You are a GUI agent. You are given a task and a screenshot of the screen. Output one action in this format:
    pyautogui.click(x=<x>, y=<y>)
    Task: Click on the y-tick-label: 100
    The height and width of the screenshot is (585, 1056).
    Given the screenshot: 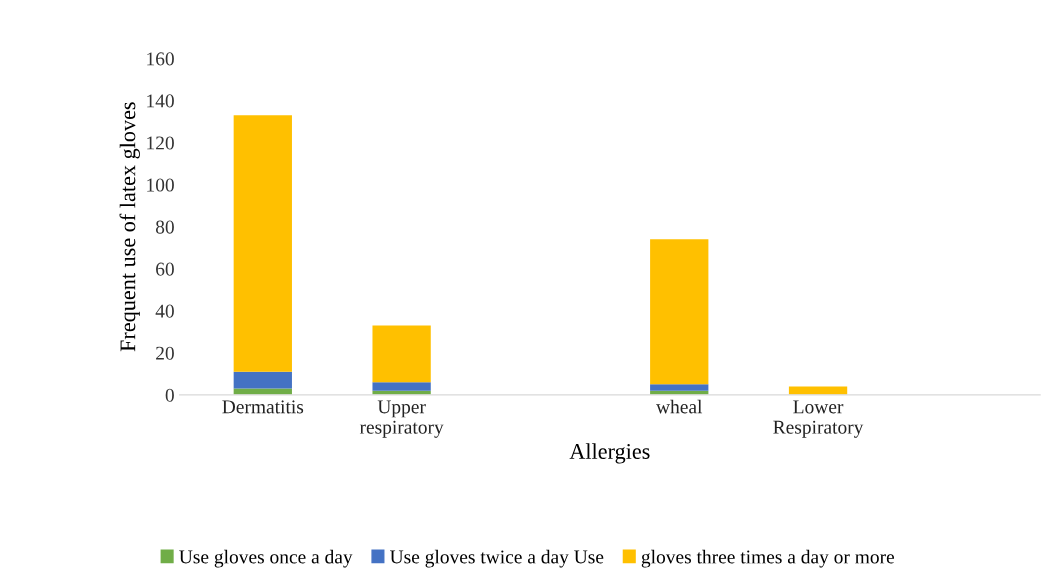 What is the action you would take?
    pyautogui.click(x=160, y=185)
    